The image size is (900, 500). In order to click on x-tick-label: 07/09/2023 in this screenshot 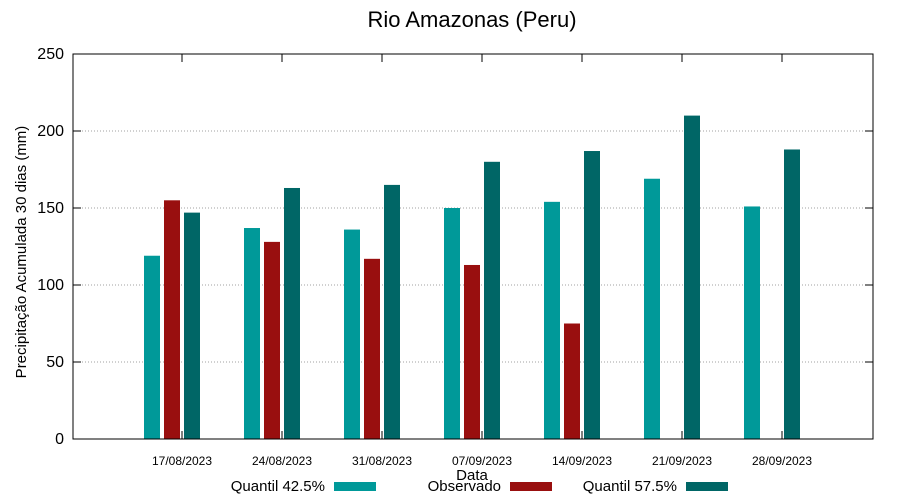, I will do `click(482, 461)`.